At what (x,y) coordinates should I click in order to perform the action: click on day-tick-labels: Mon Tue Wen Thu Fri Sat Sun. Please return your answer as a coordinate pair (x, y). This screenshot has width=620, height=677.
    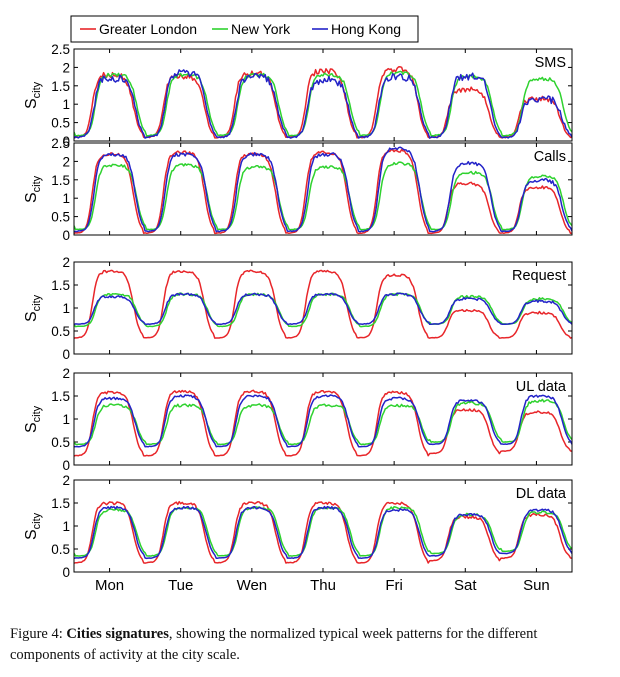
    Looking at the image, I should click on (322, 585).